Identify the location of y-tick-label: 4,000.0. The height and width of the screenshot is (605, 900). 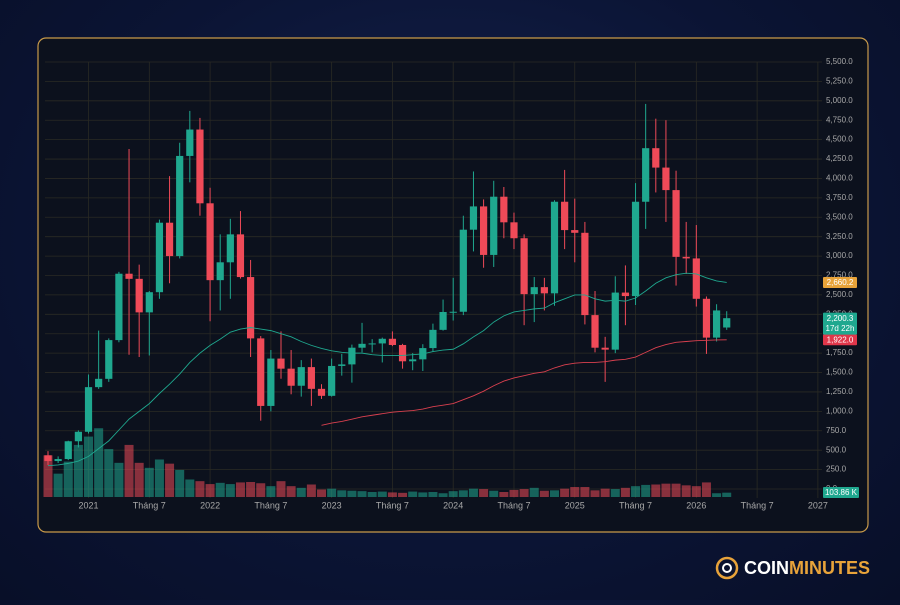
(839, 178).